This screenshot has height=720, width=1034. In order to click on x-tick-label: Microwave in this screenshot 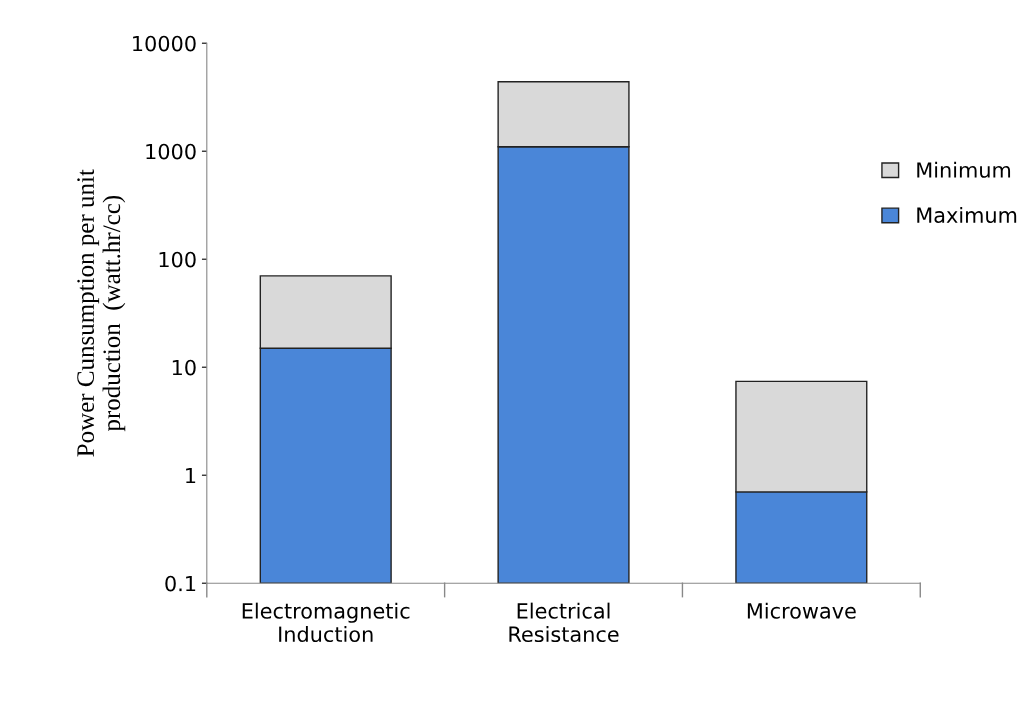, I will do `click(801, 610)`.